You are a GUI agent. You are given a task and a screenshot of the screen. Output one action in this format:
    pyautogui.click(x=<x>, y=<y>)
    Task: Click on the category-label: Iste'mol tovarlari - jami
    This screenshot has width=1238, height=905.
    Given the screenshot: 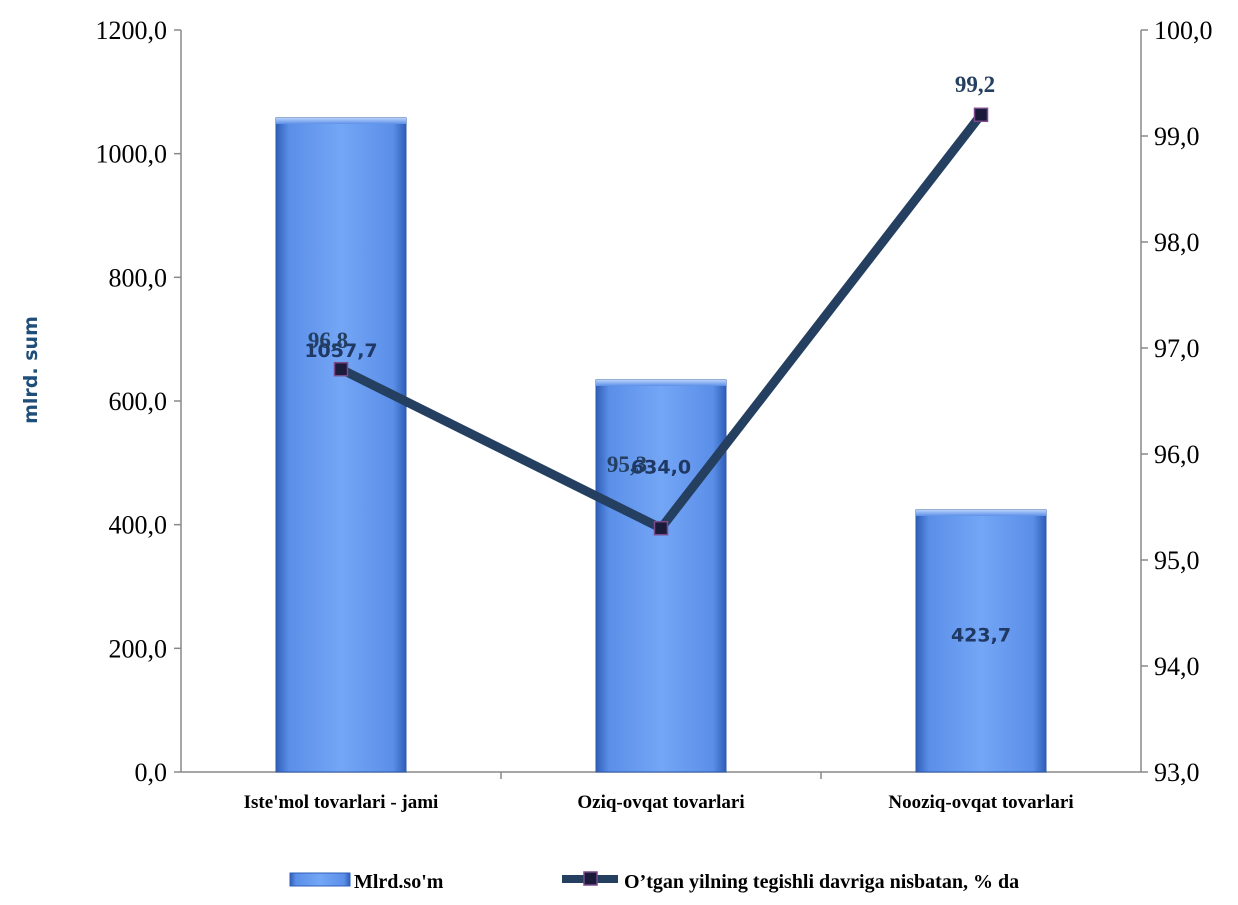 What is the action you would take?
    pyautogui.click(x=341, y=802)
    